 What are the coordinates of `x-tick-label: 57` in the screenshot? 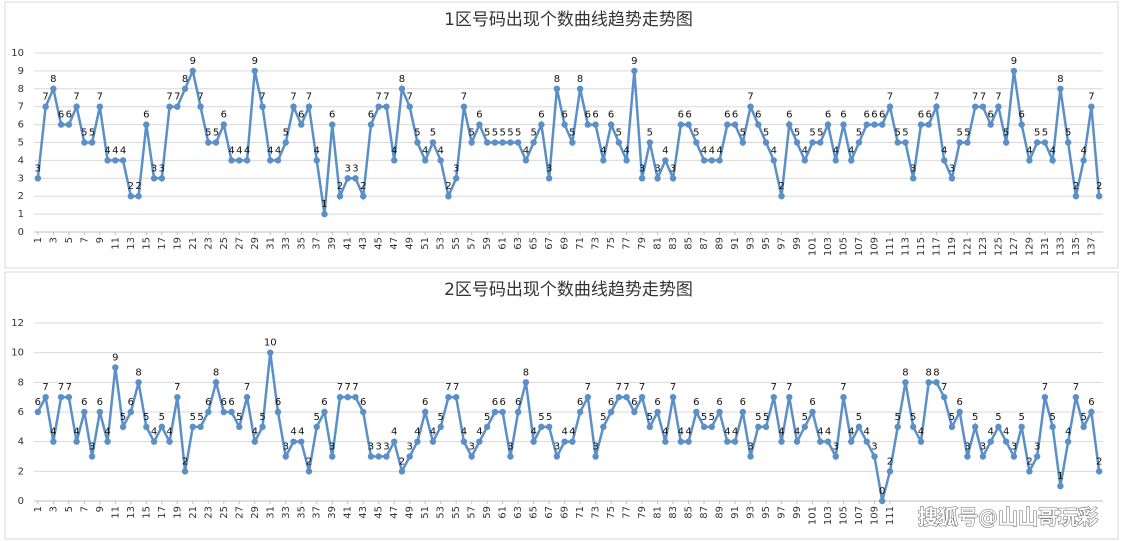 It's located at (472, 243).